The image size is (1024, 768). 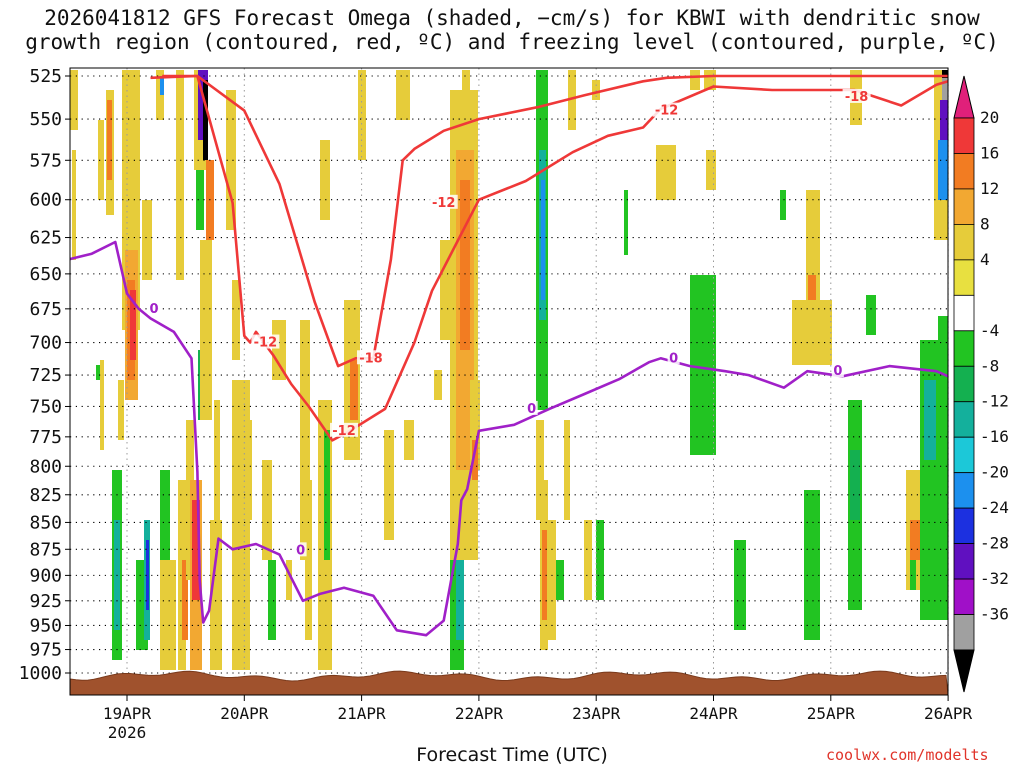 I want to click on y-tick-label-975: 975, so click(x=45, y=650).